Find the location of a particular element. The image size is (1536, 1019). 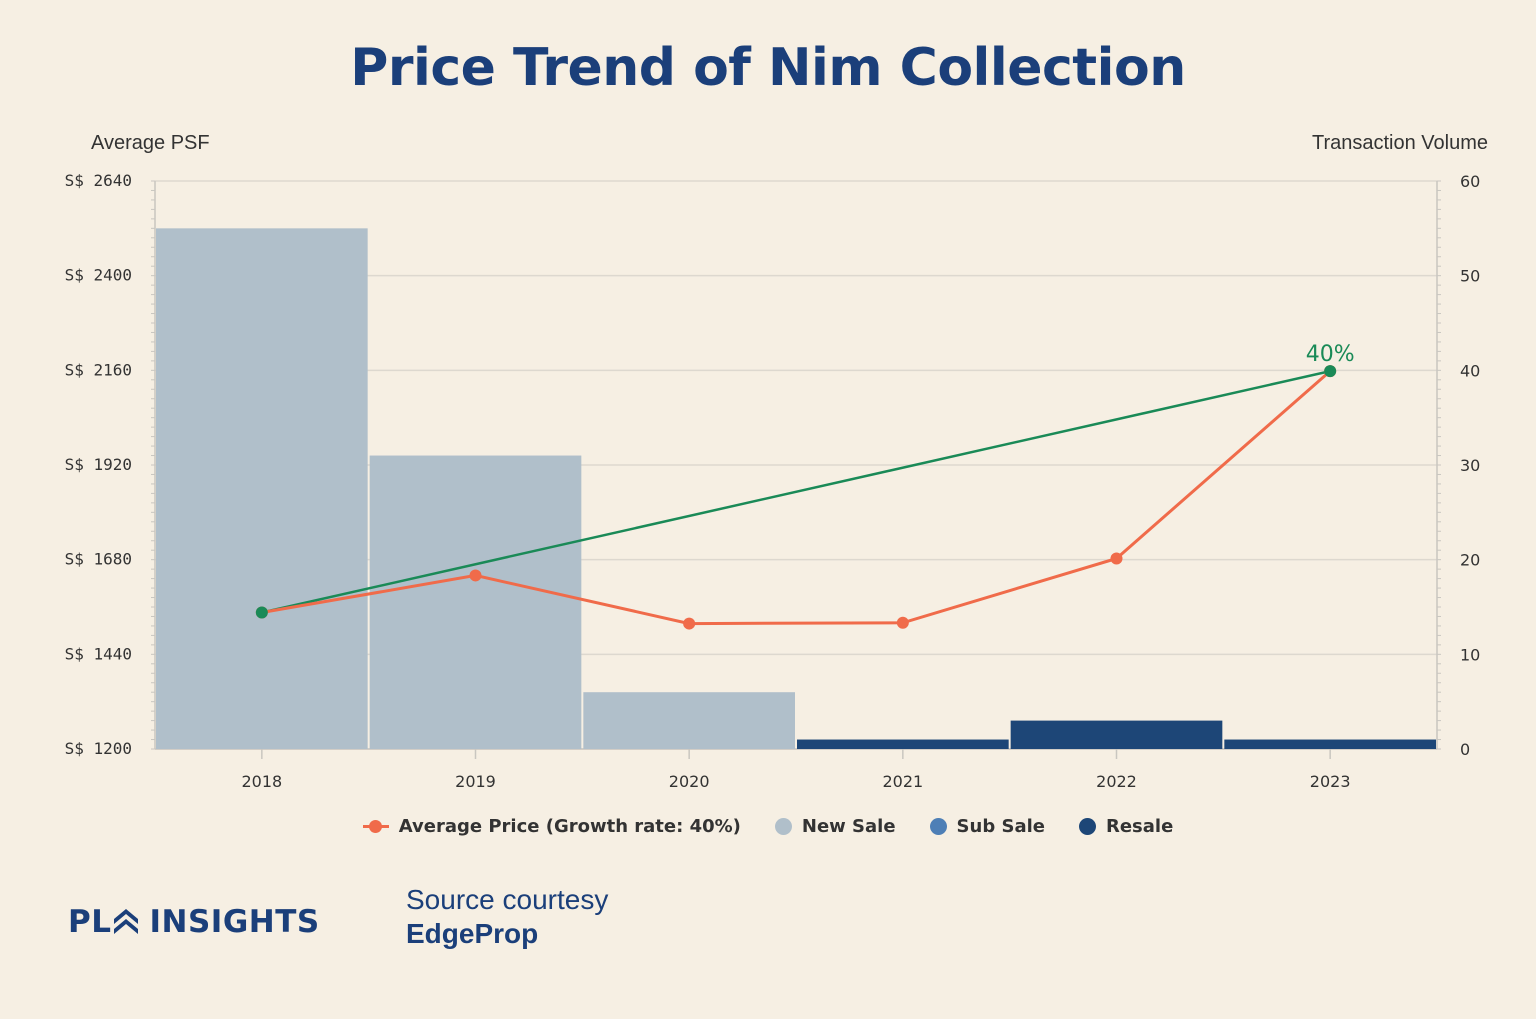

left-tick-label: S$ 1440 is located at coordinates (98, 653).